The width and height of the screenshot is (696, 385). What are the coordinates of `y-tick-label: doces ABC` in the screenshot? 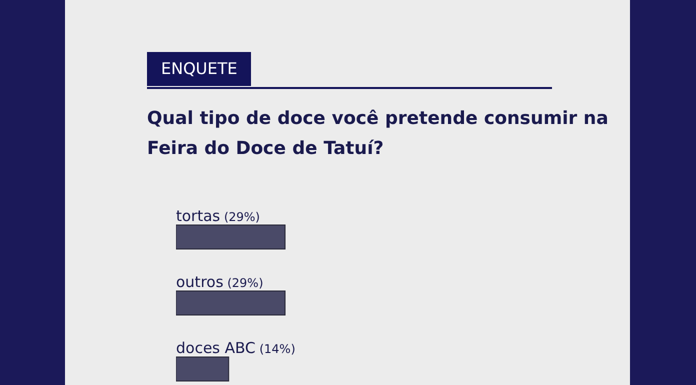 It's located at (216, 348).